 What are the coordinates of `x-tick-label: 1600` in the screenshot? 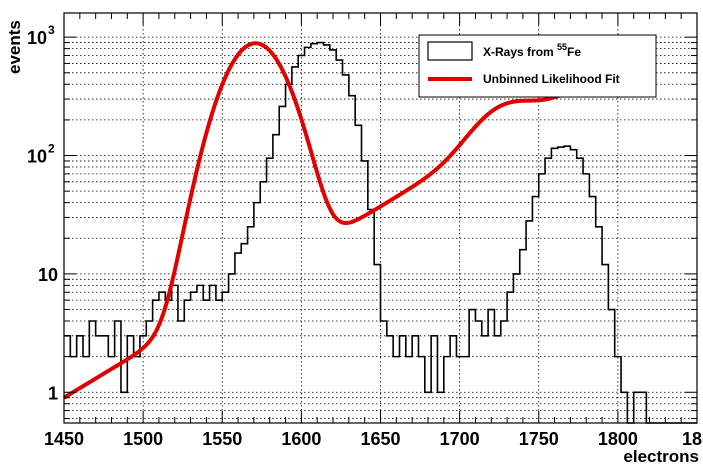 It's located at (301, 439).